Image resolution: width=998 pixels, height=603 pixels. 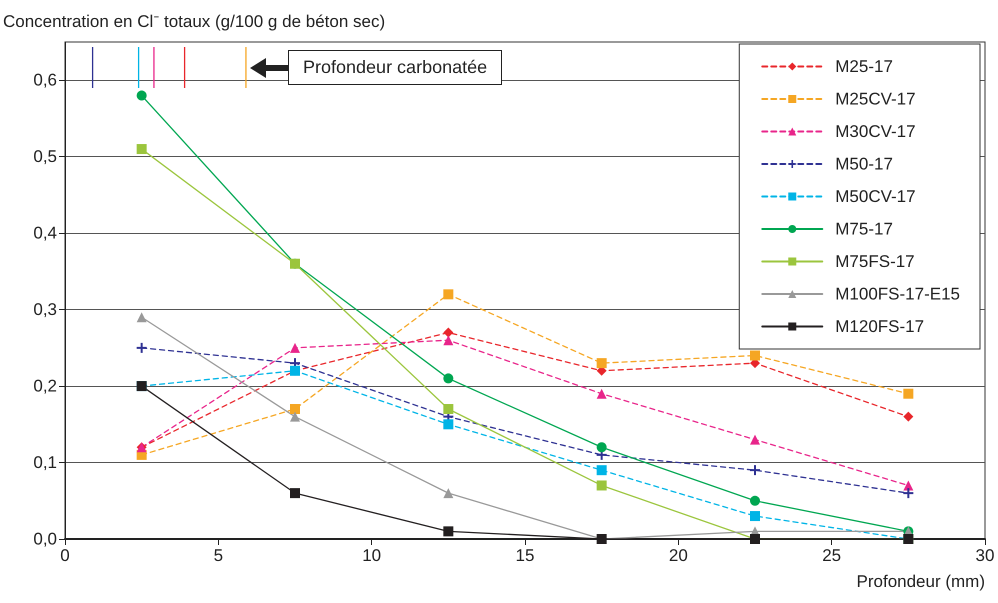 What do you see at coordinates (864, 164) in the screenshot?
I see `legend-label: M50-17` at bounding box center [864, 164].